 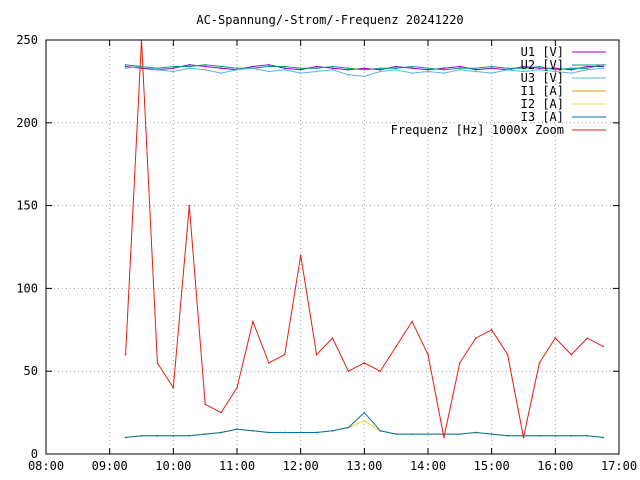 I want to click on y-tick-label: 0, so click(x=34, y=454).